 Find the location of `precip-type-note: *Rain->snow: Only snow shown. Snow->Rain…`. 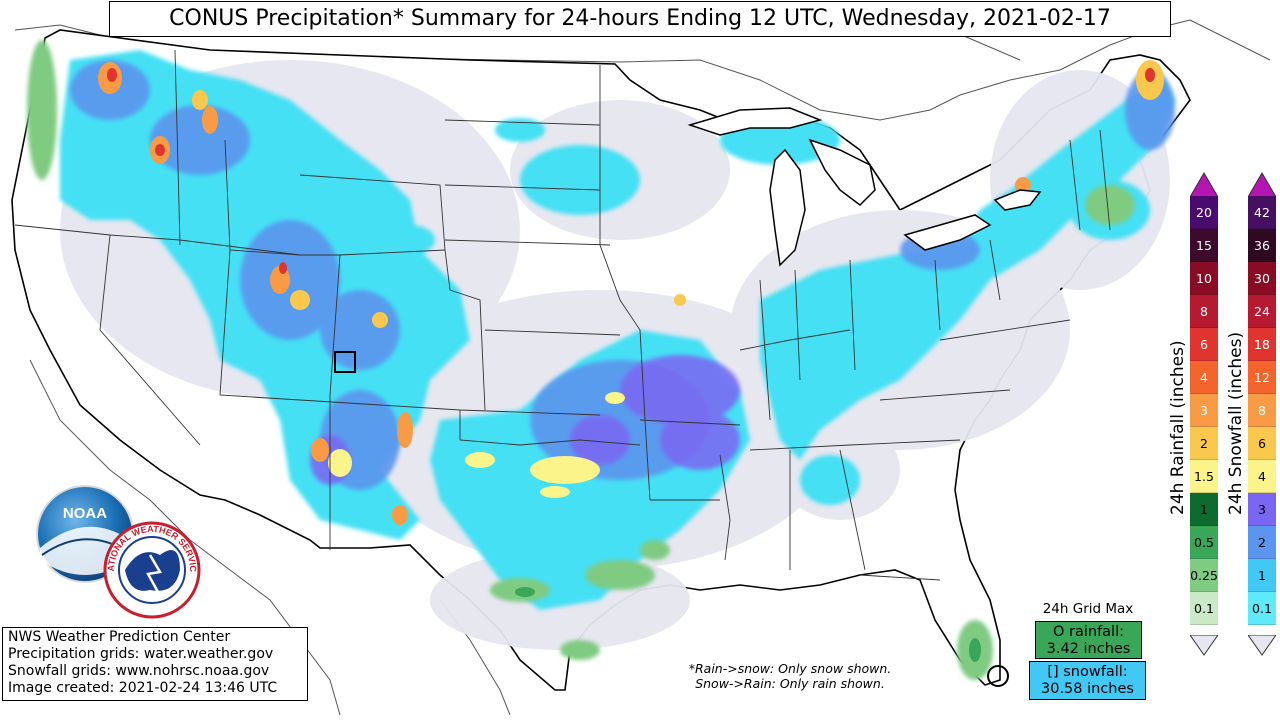

precip-type-note: *Rain->snow: Only snow shown. Snow->Rain… is located at coordinates (790, 676).